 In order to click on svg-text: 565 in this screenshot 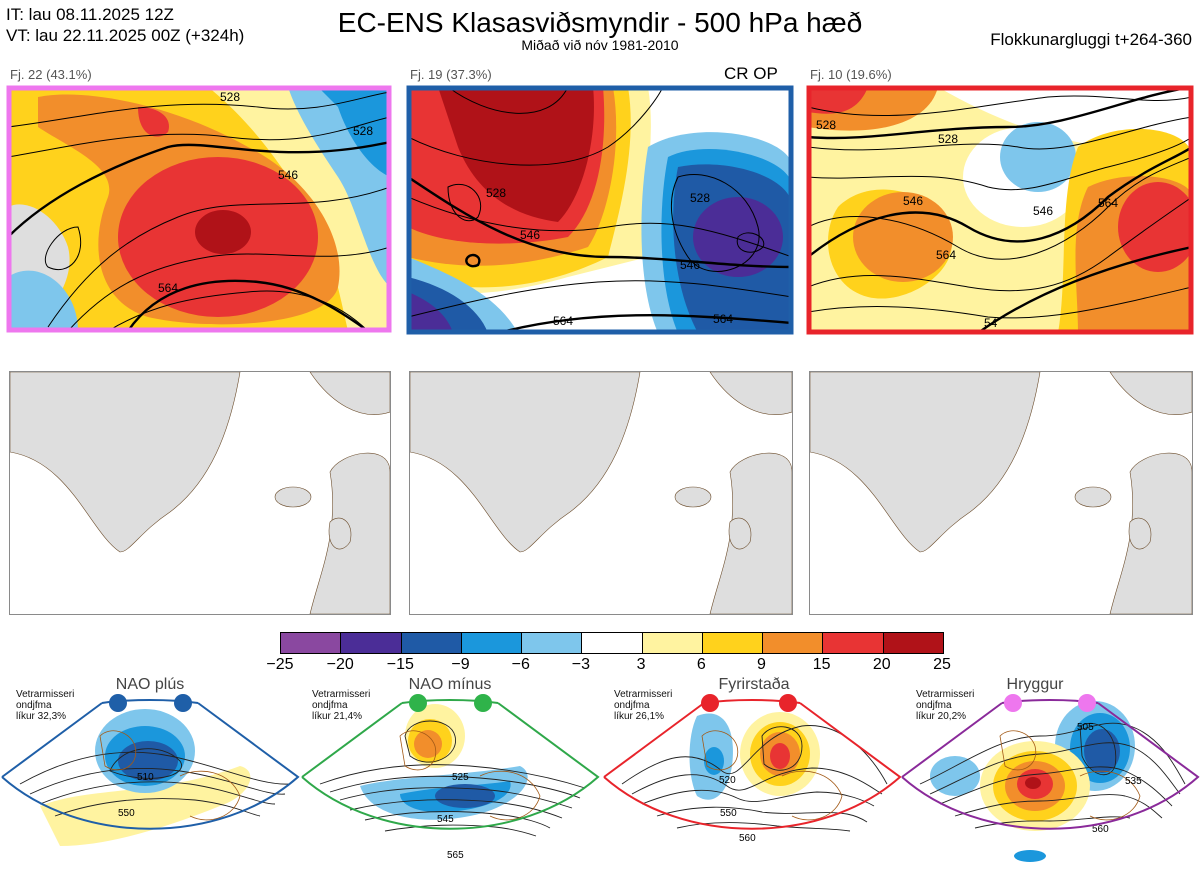, I will do `click(455, 855)`.